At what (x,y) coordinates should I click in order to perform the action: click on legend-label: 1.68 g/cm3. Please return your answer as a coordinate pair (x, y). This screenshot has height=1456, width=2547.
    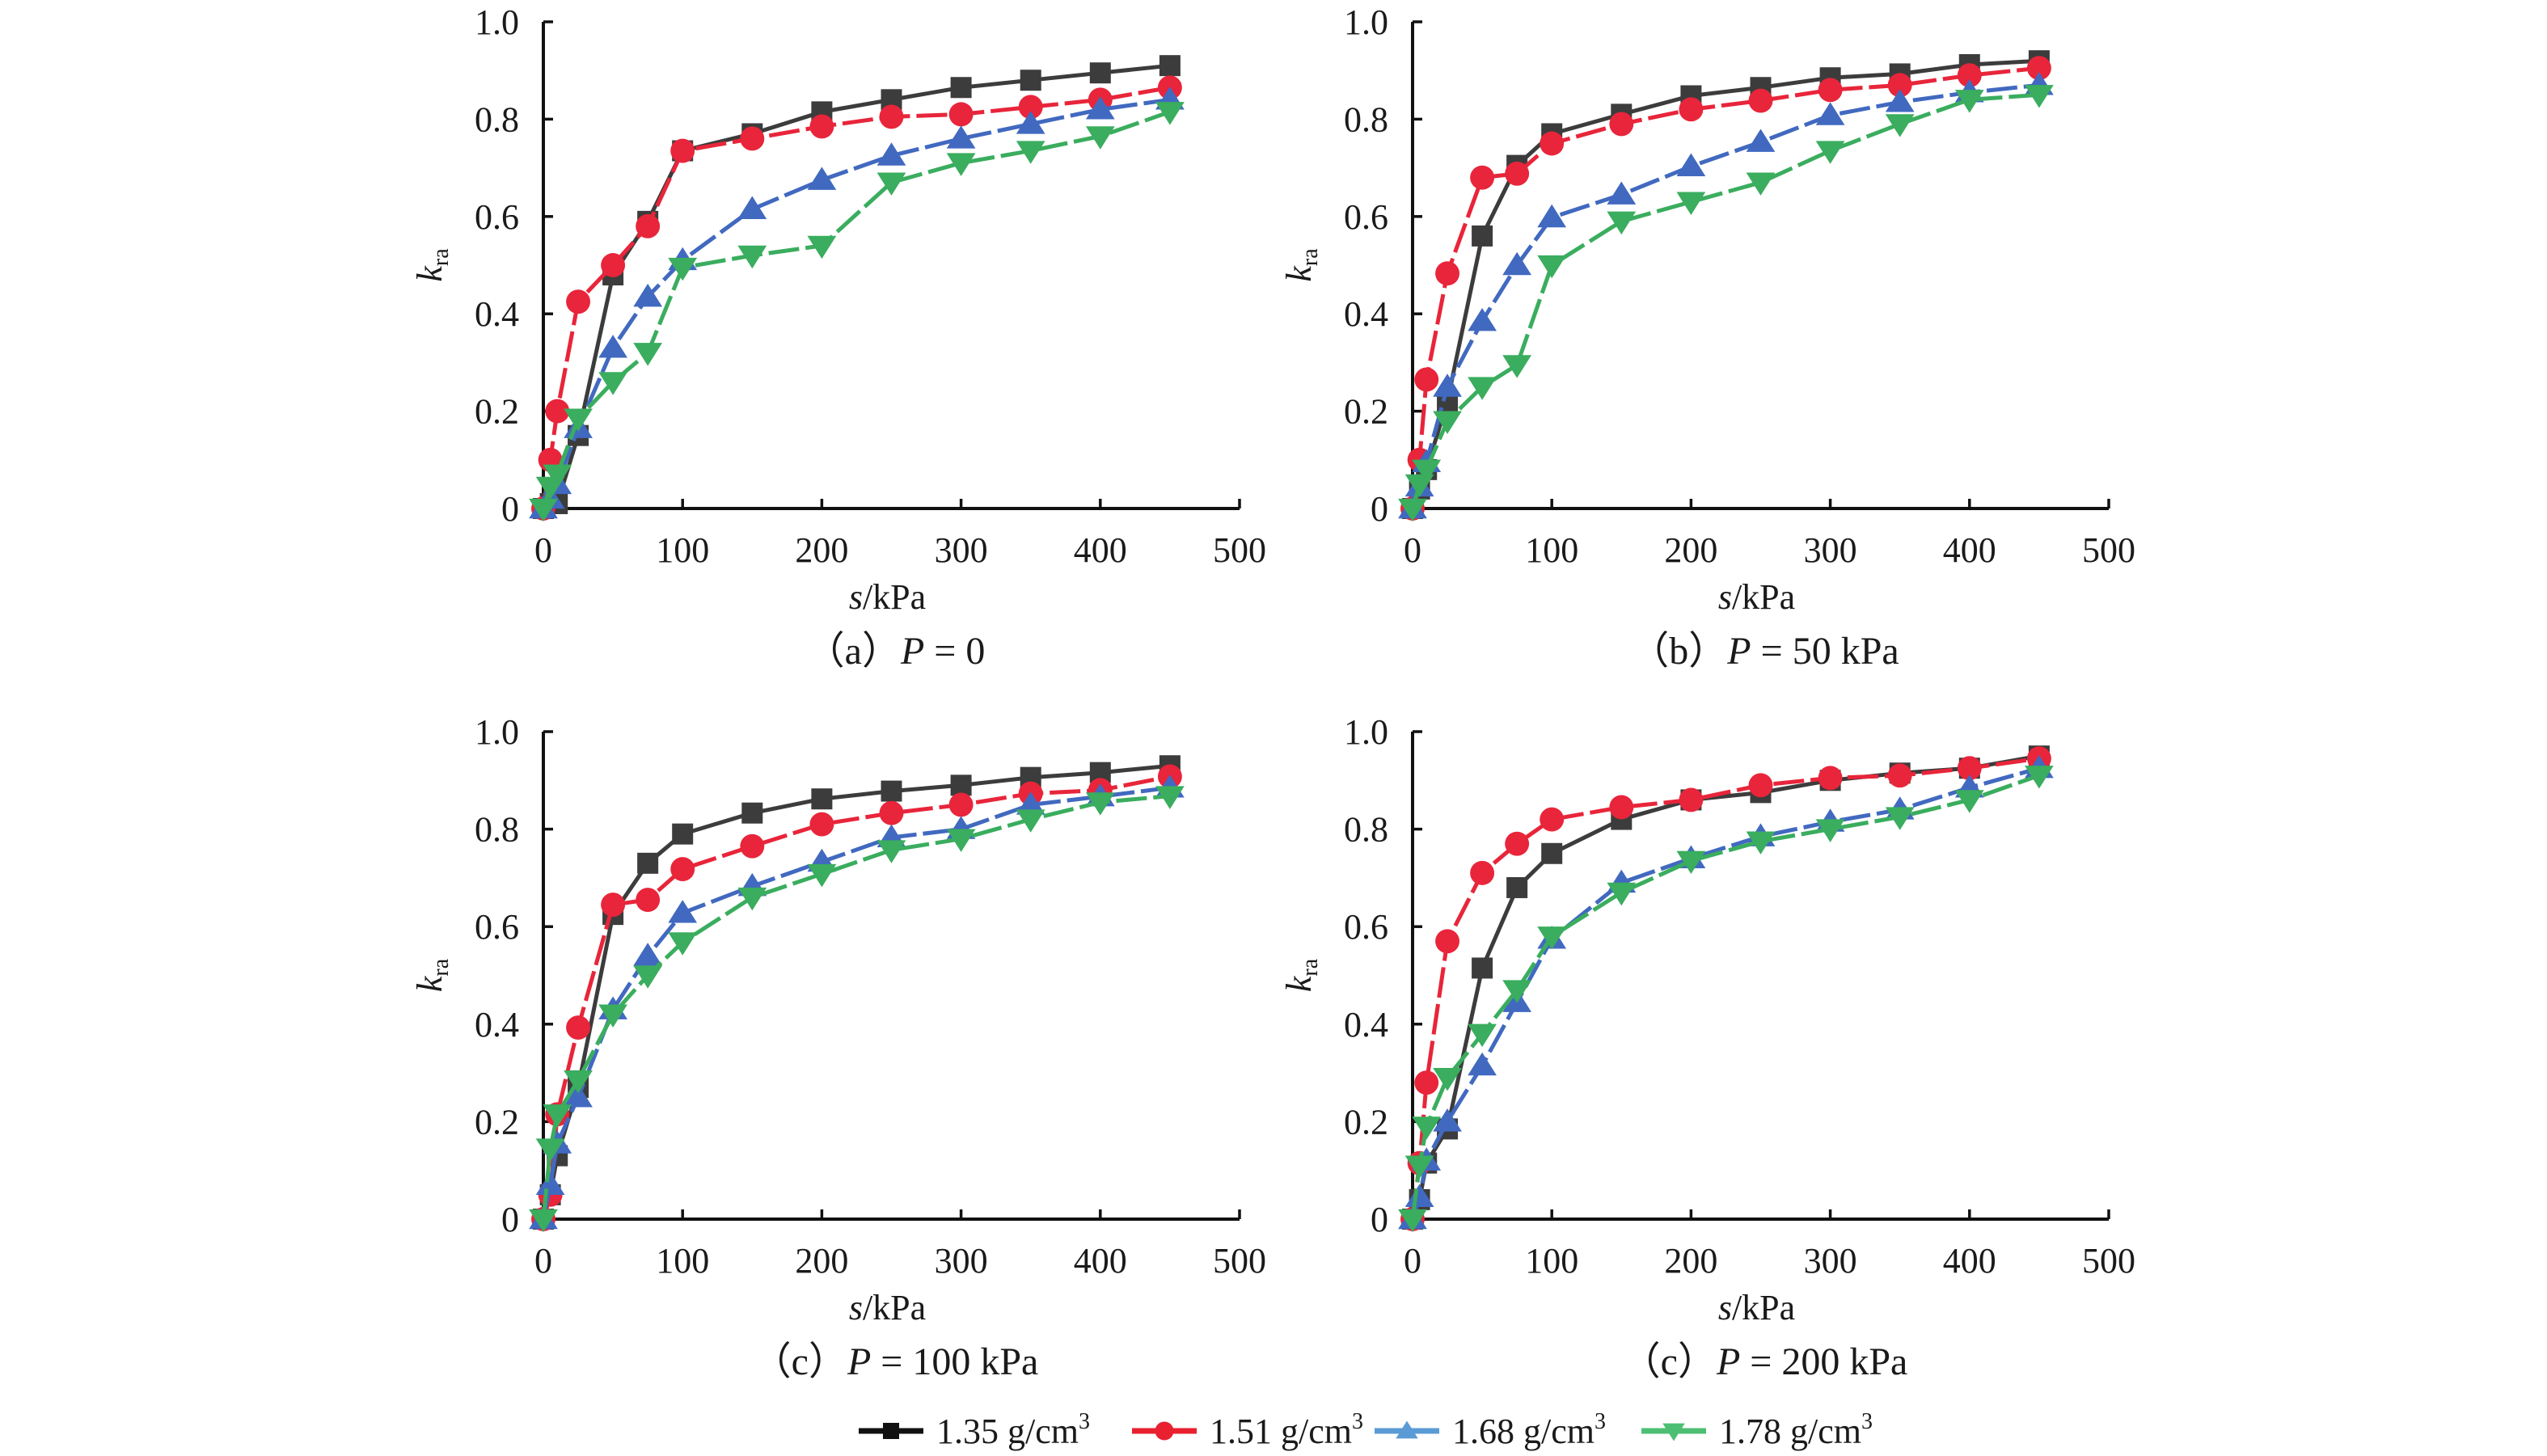
    Looking at the image, I should click on (1529, 1430).